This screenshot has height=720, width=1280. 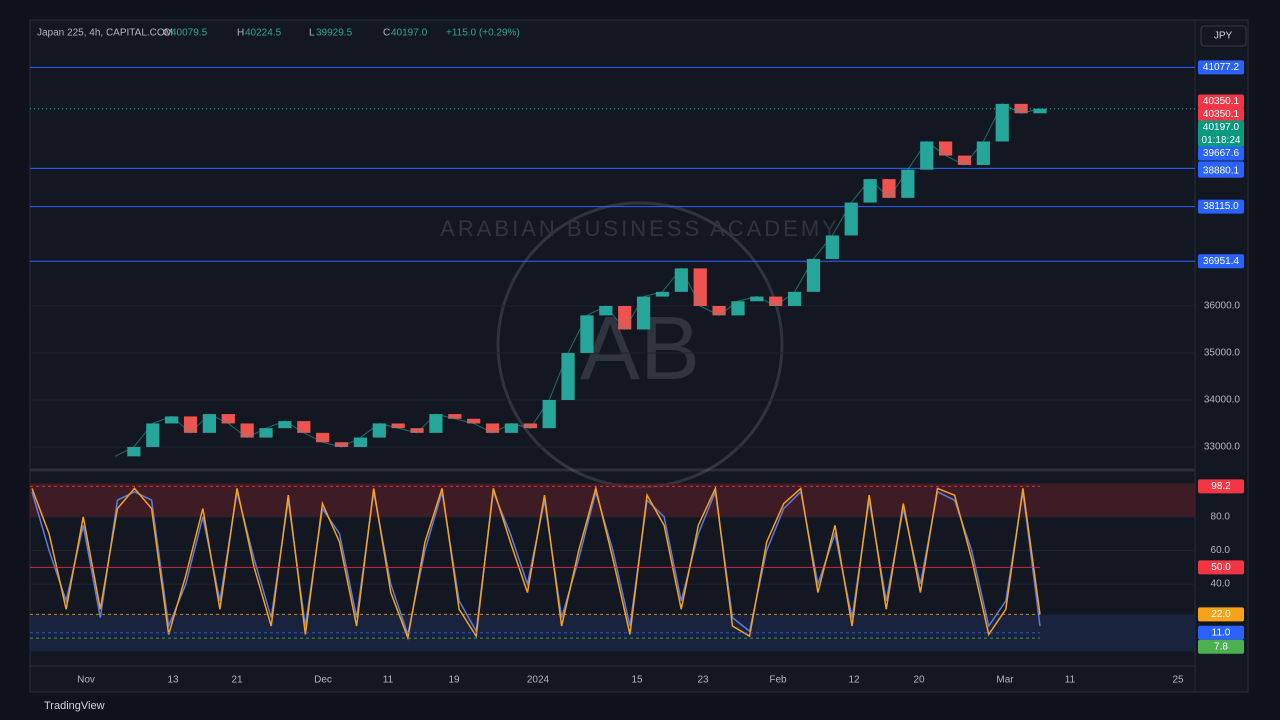 I want to click on oscillator-tag: 11.0, so click(x=1221, y=632).